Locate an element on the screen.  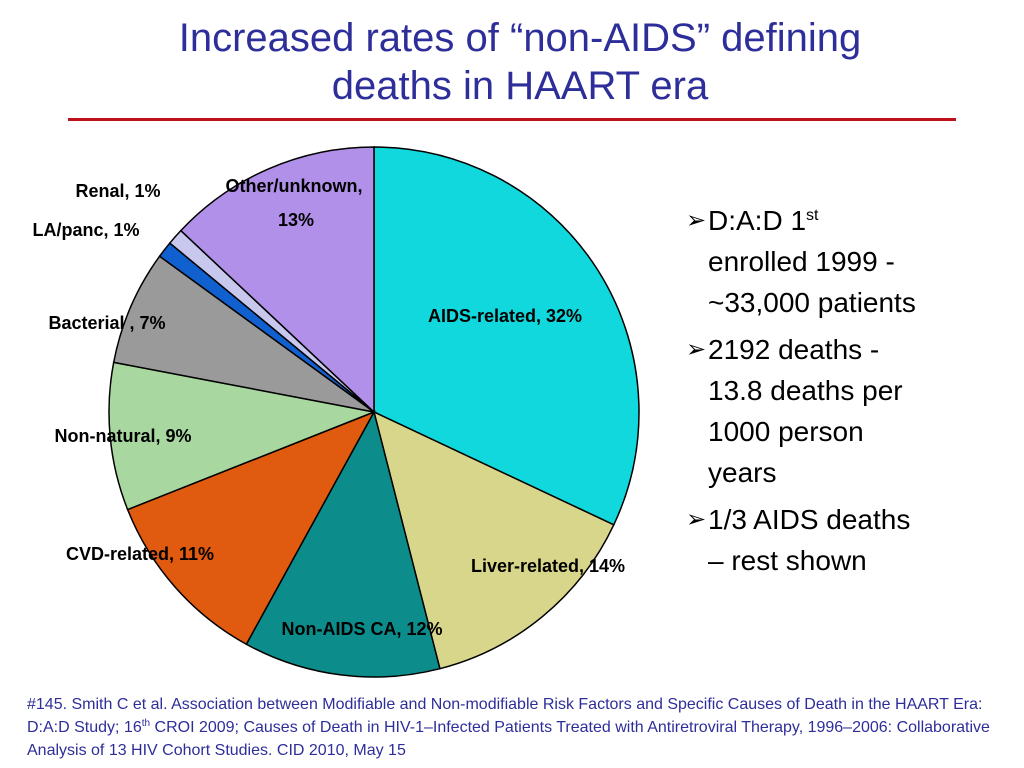
bullet-3-line-1: 1/3 AIDS deaths is located at coordinates (809, 519).